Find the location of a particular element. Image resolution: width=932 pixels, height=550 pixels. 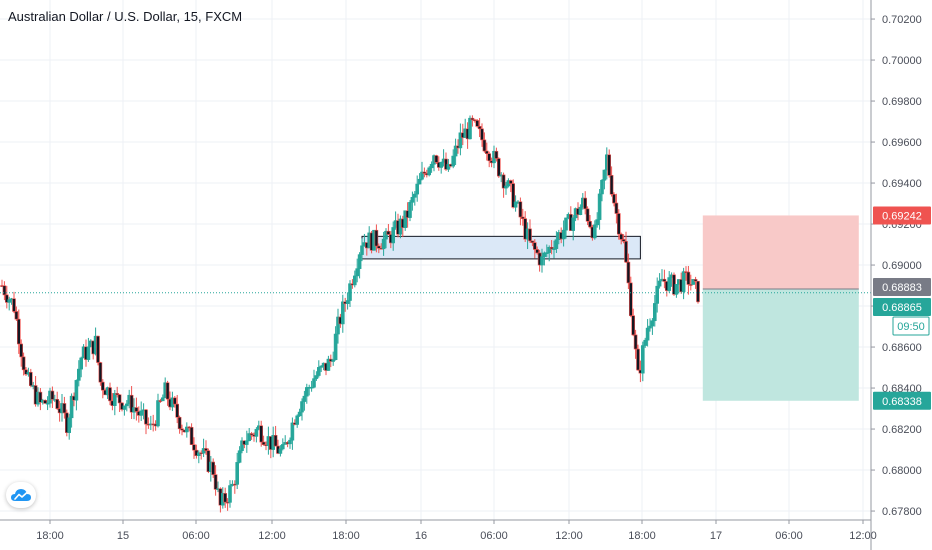

tradingview-cloud-icon is located at coordinates (21, 495).